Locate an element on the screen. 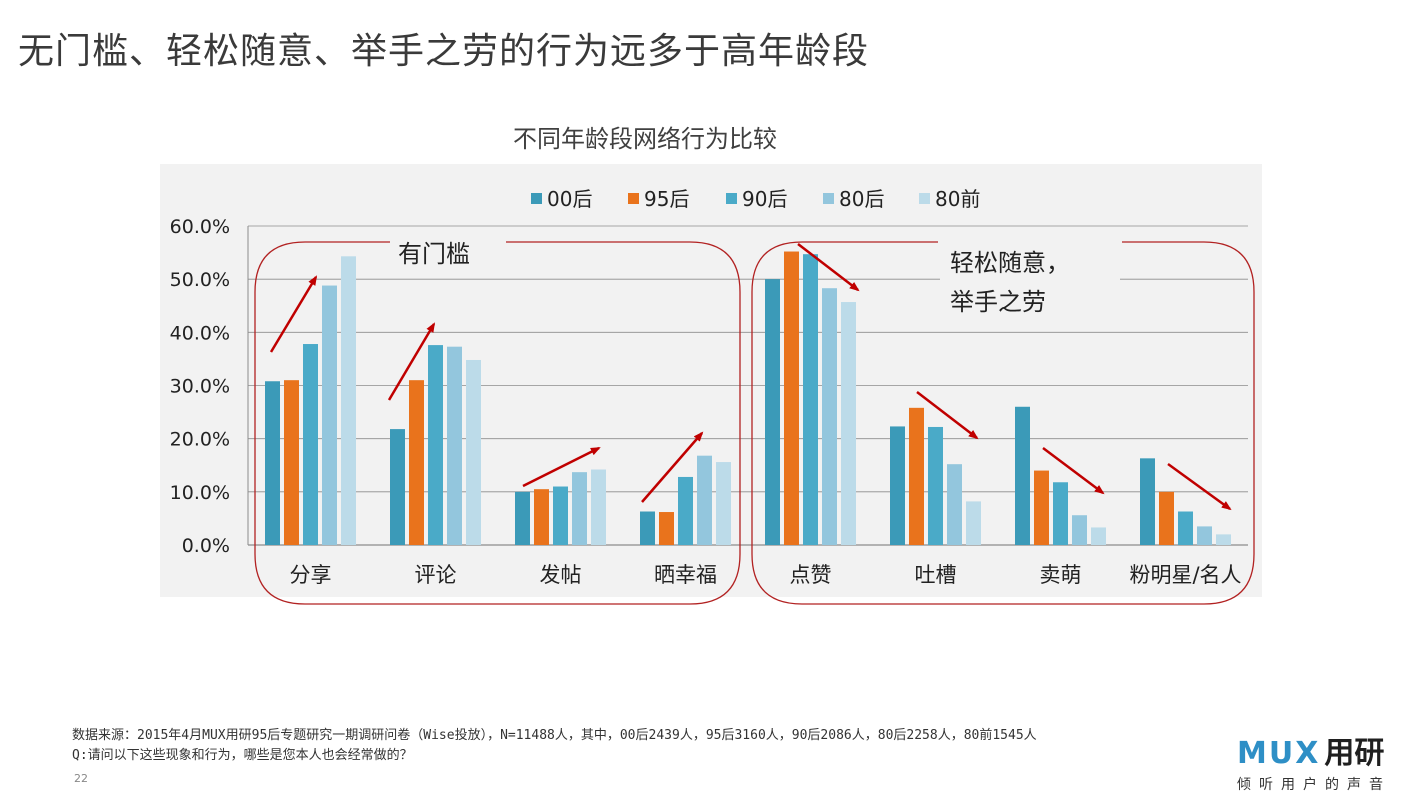 The width and height of the screenshot is (1422, 800). page-number: 22 is located at coordinates (81, 778).